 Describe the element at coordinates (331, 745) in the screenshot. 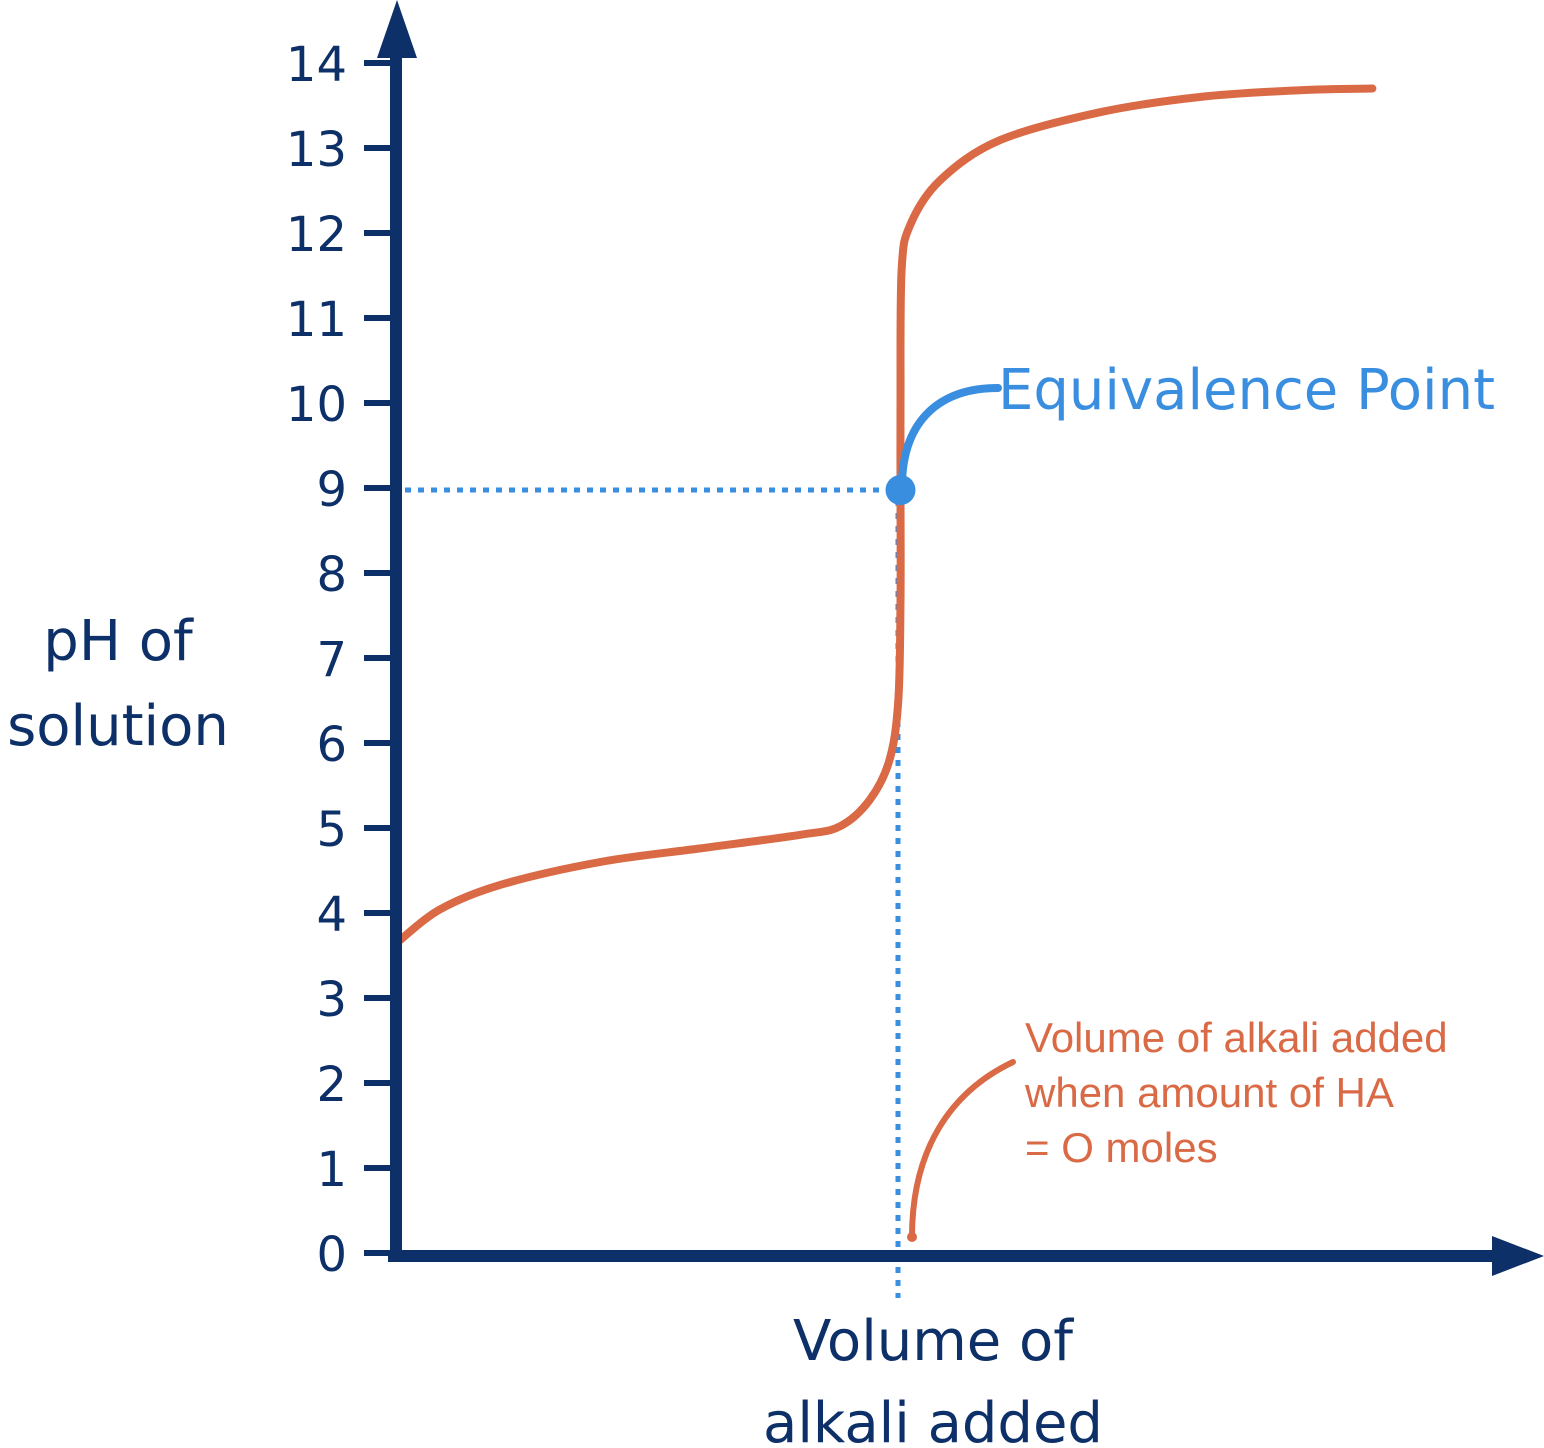

I see `y-tick-label: 6` at that location.